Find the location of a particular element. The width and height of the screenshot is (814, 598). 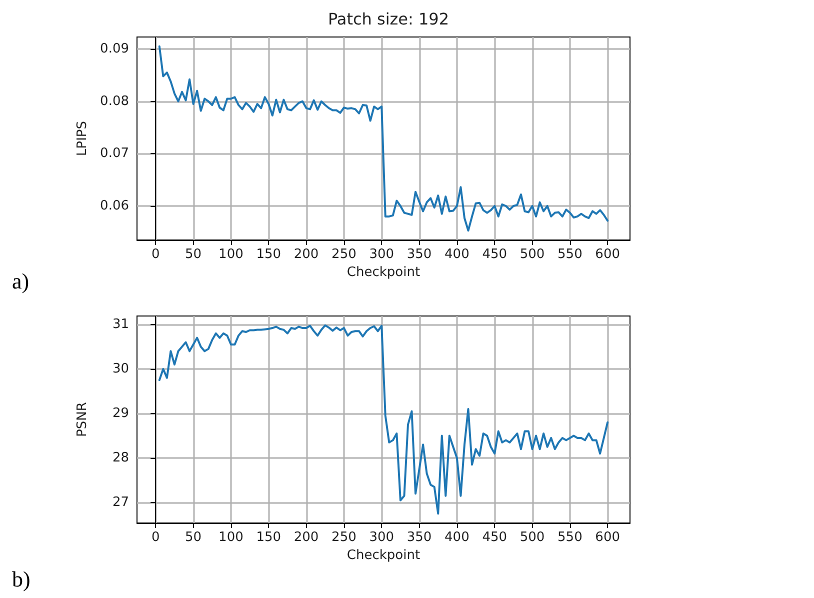

y-axis-title: LPIPS is located at coordinates (82, 138).